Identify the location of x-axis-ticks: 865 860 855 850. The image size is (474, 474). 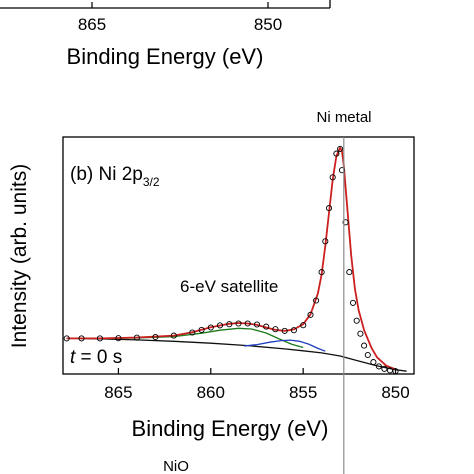
(257, 385).